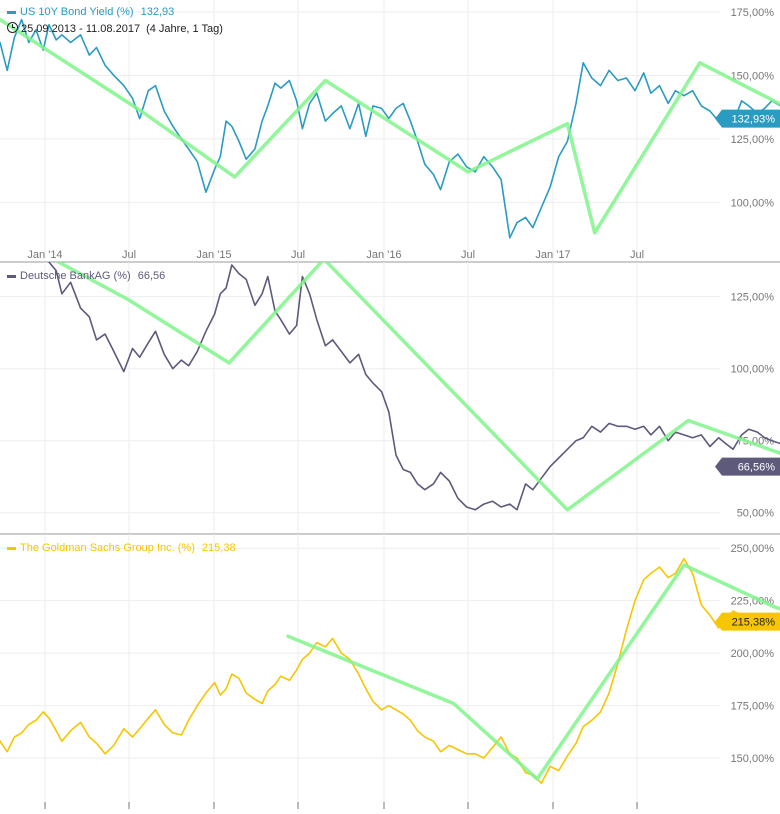  I want to click on y-tick-label: 50,00%, so click(756, 514).